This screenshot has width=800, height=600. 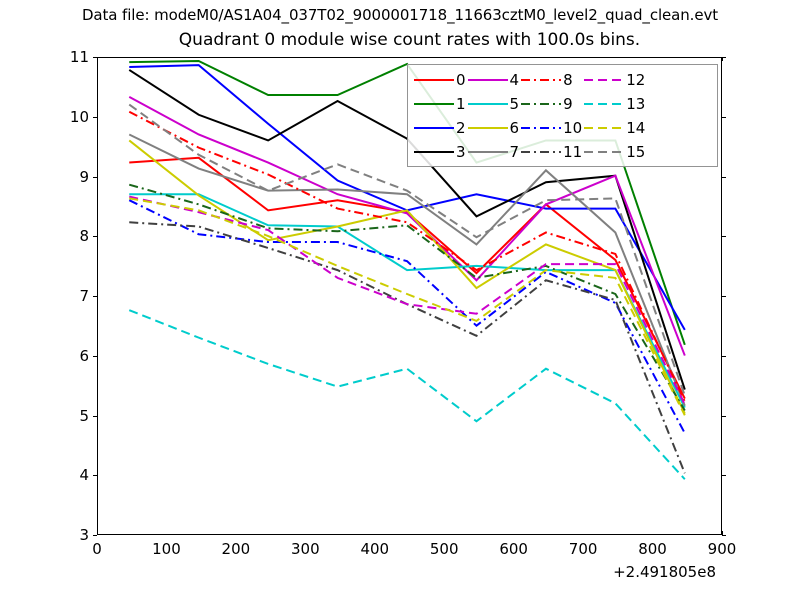 I want to click on legend-label-3: 3, so click(x=461, y=152).